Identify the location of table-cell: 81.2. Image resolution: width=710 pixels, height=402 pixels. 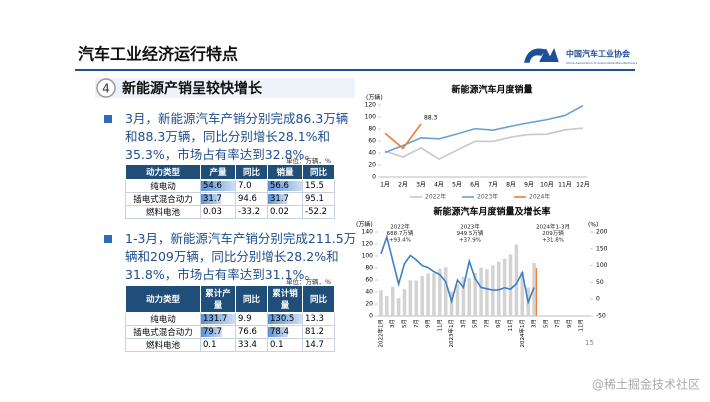
(318, 332).